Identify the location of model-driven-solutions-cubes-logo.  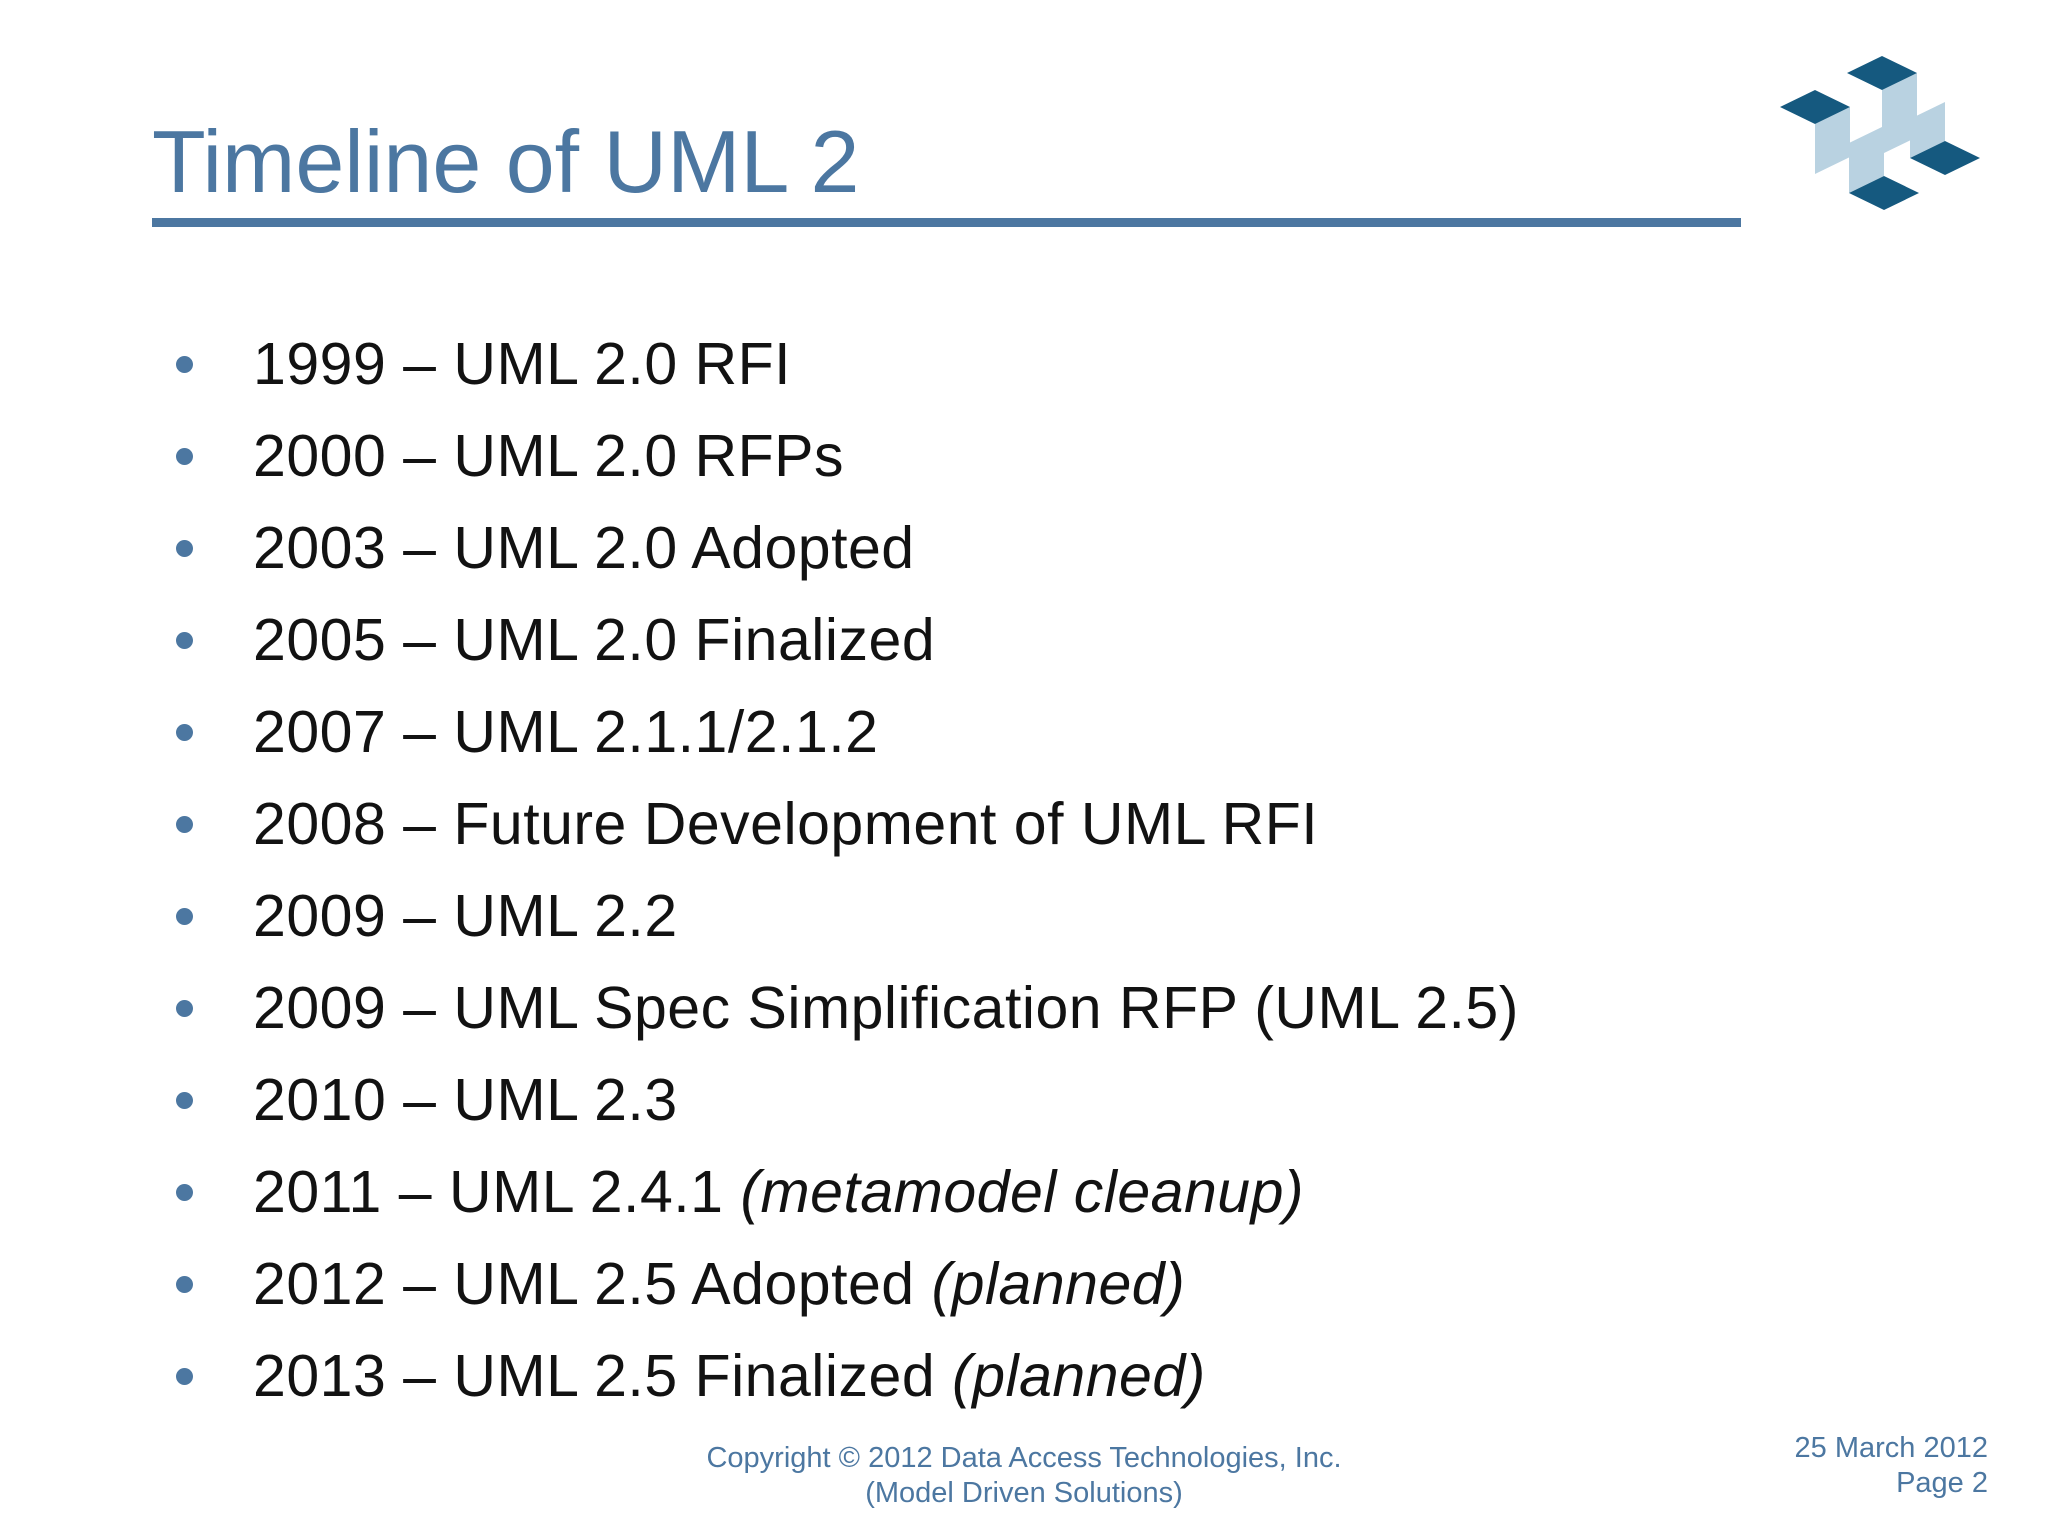
(1880, 133).